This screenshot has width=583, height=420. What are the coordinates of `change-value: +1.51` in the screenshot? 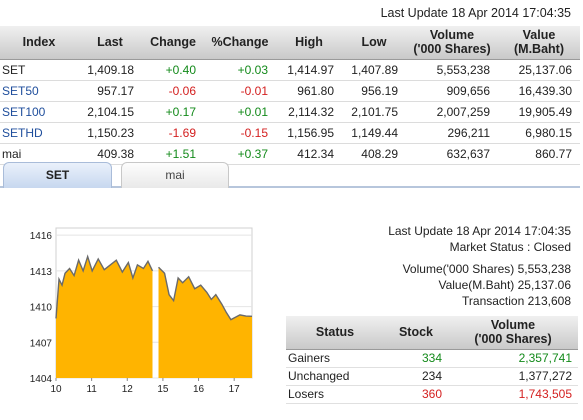 It's located at (173, 154).